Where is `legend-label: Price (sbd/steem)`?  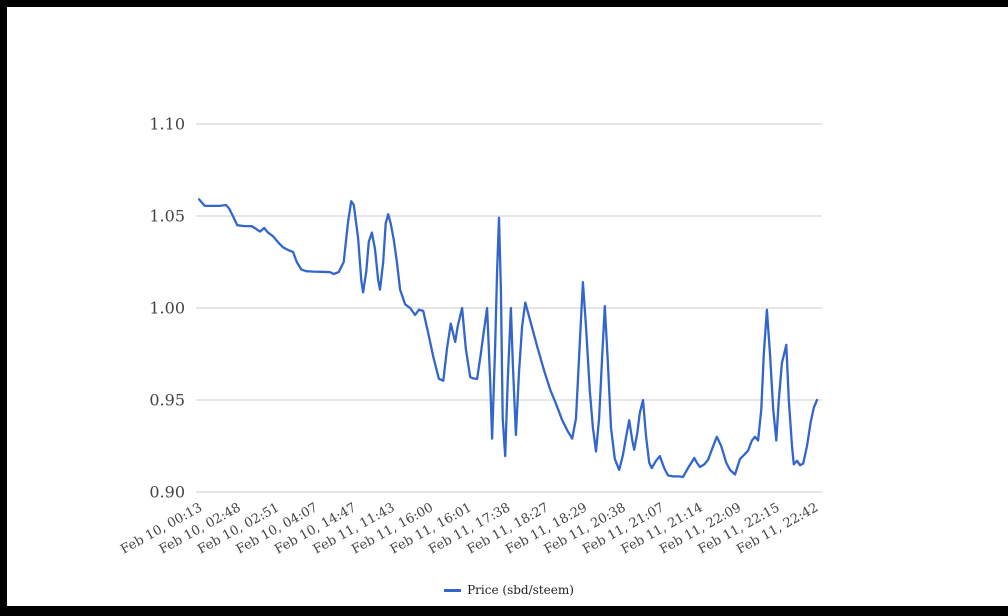 legend-label: Price (sbd/steem) is located at coordinates (520, 590).